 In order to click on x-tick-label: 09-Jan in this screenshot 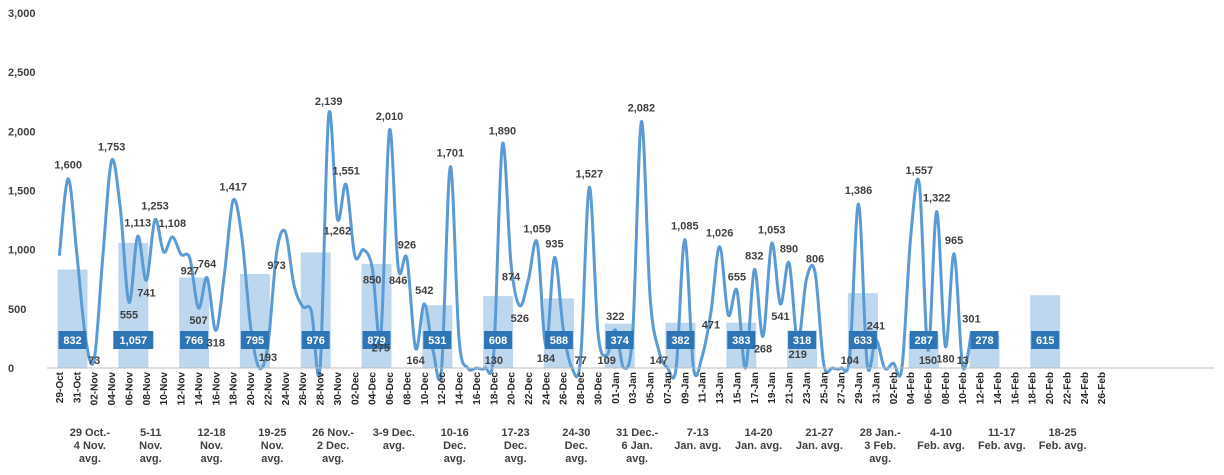, I will do `click(685, 388)`.